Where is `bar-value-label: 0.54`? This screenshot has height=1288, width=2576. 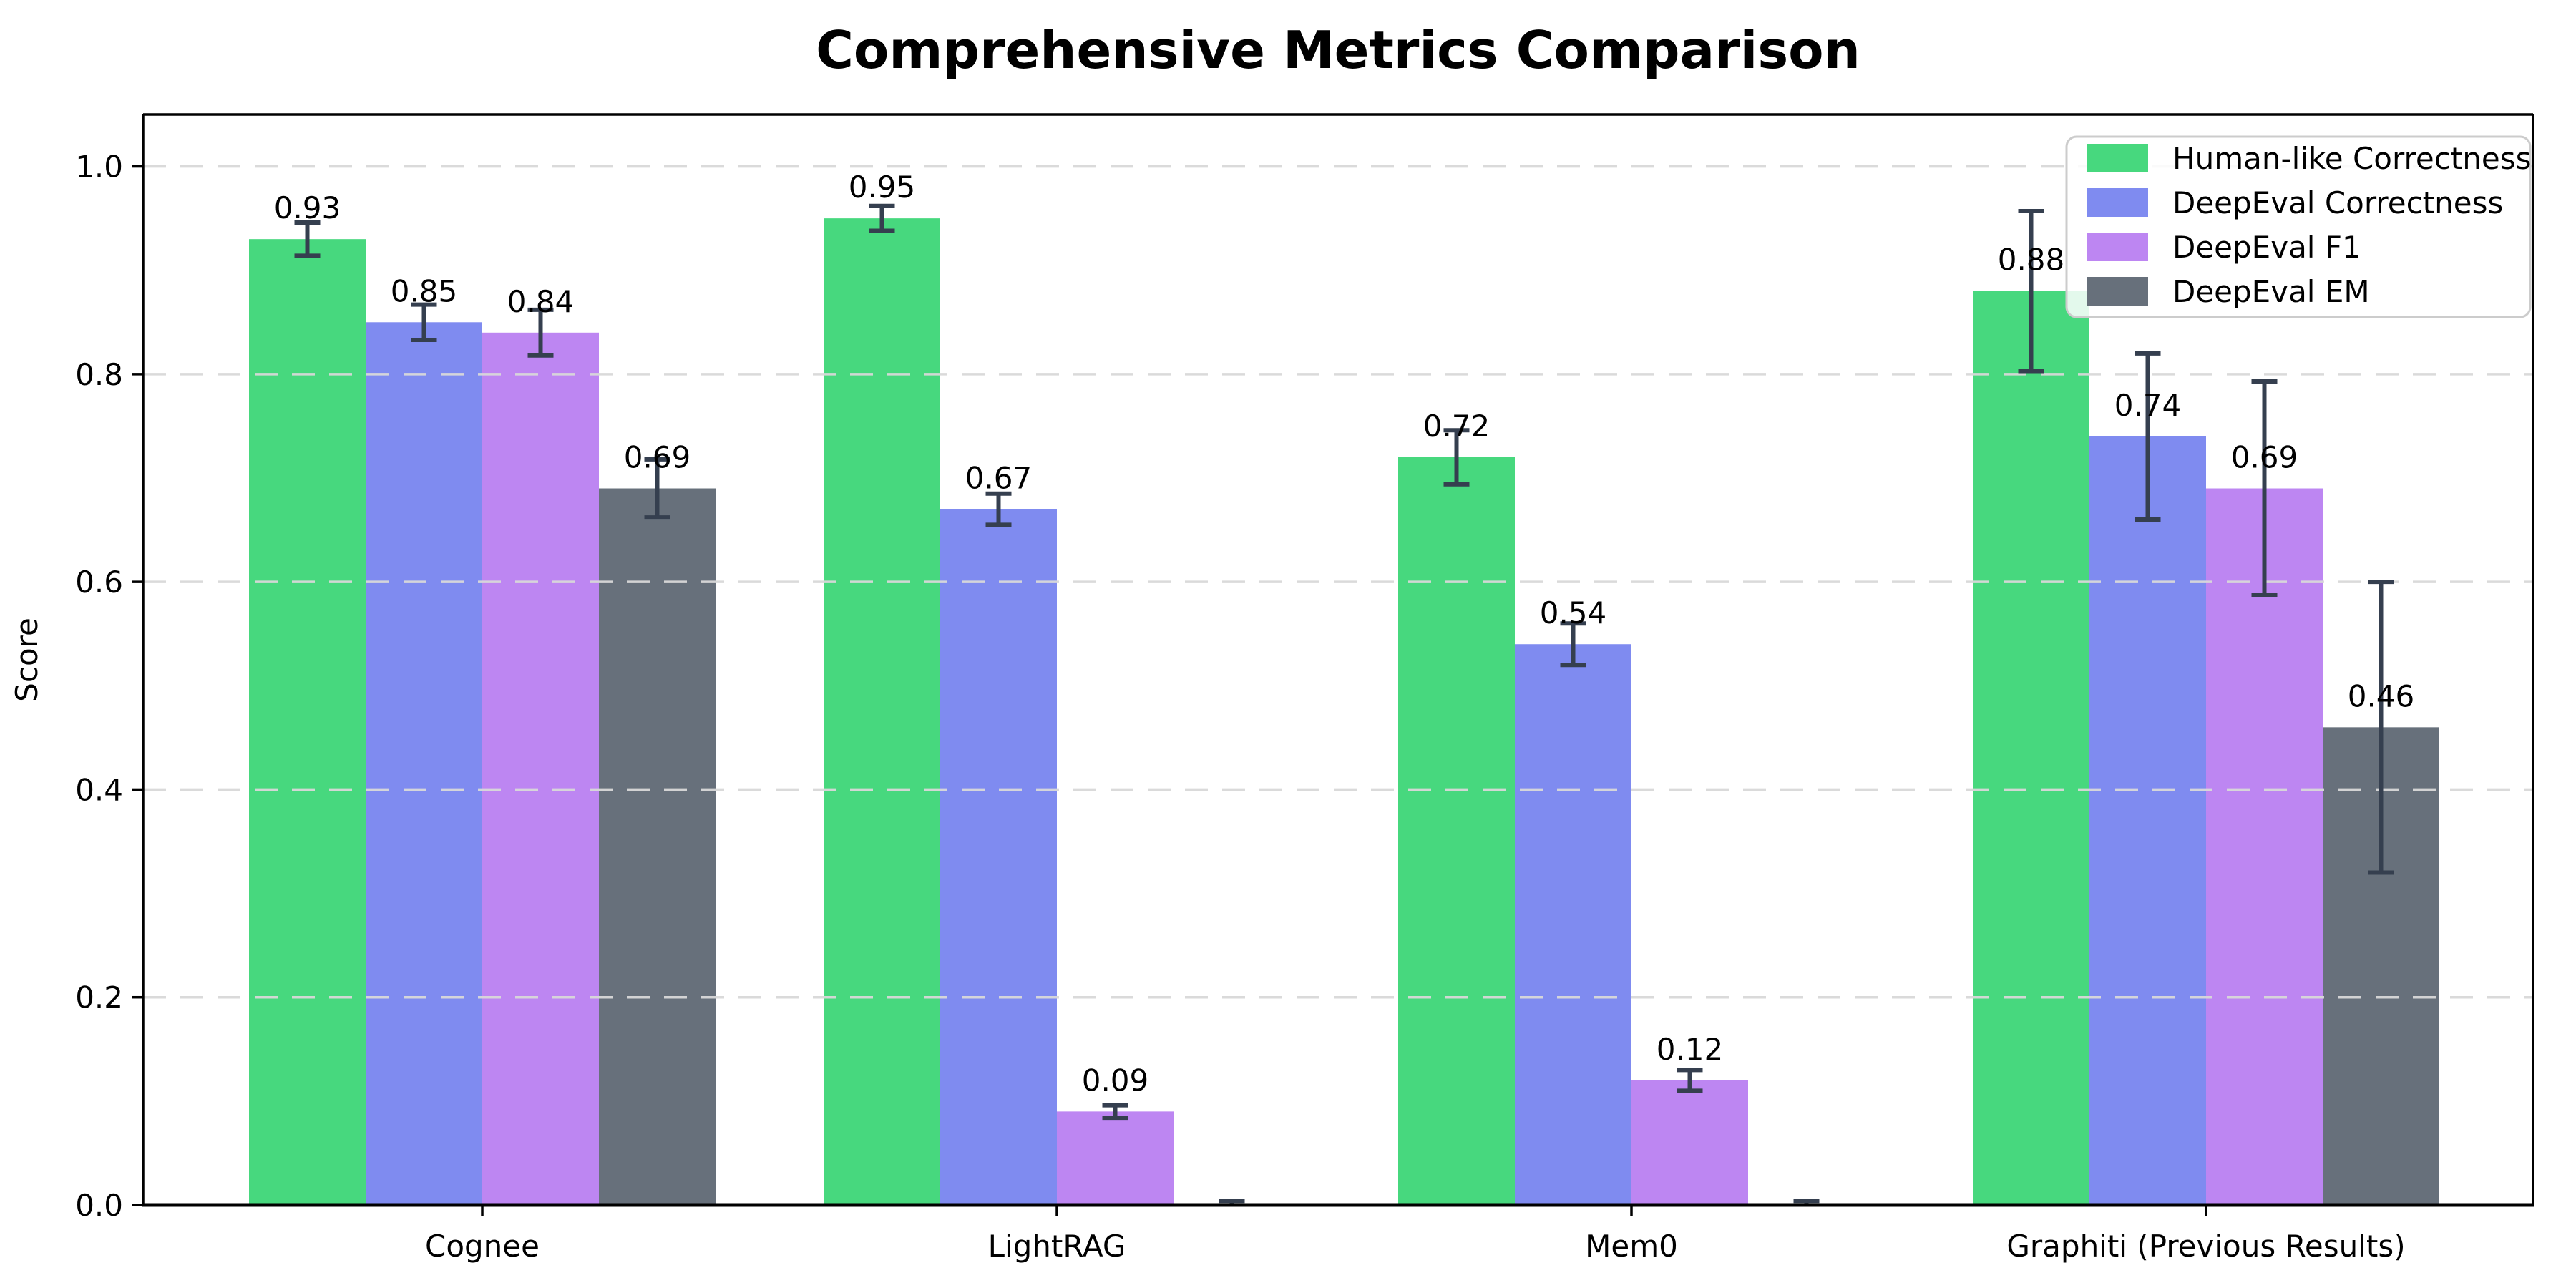 bar-value-label: 0.54 is located at coordinates (1573, 612).